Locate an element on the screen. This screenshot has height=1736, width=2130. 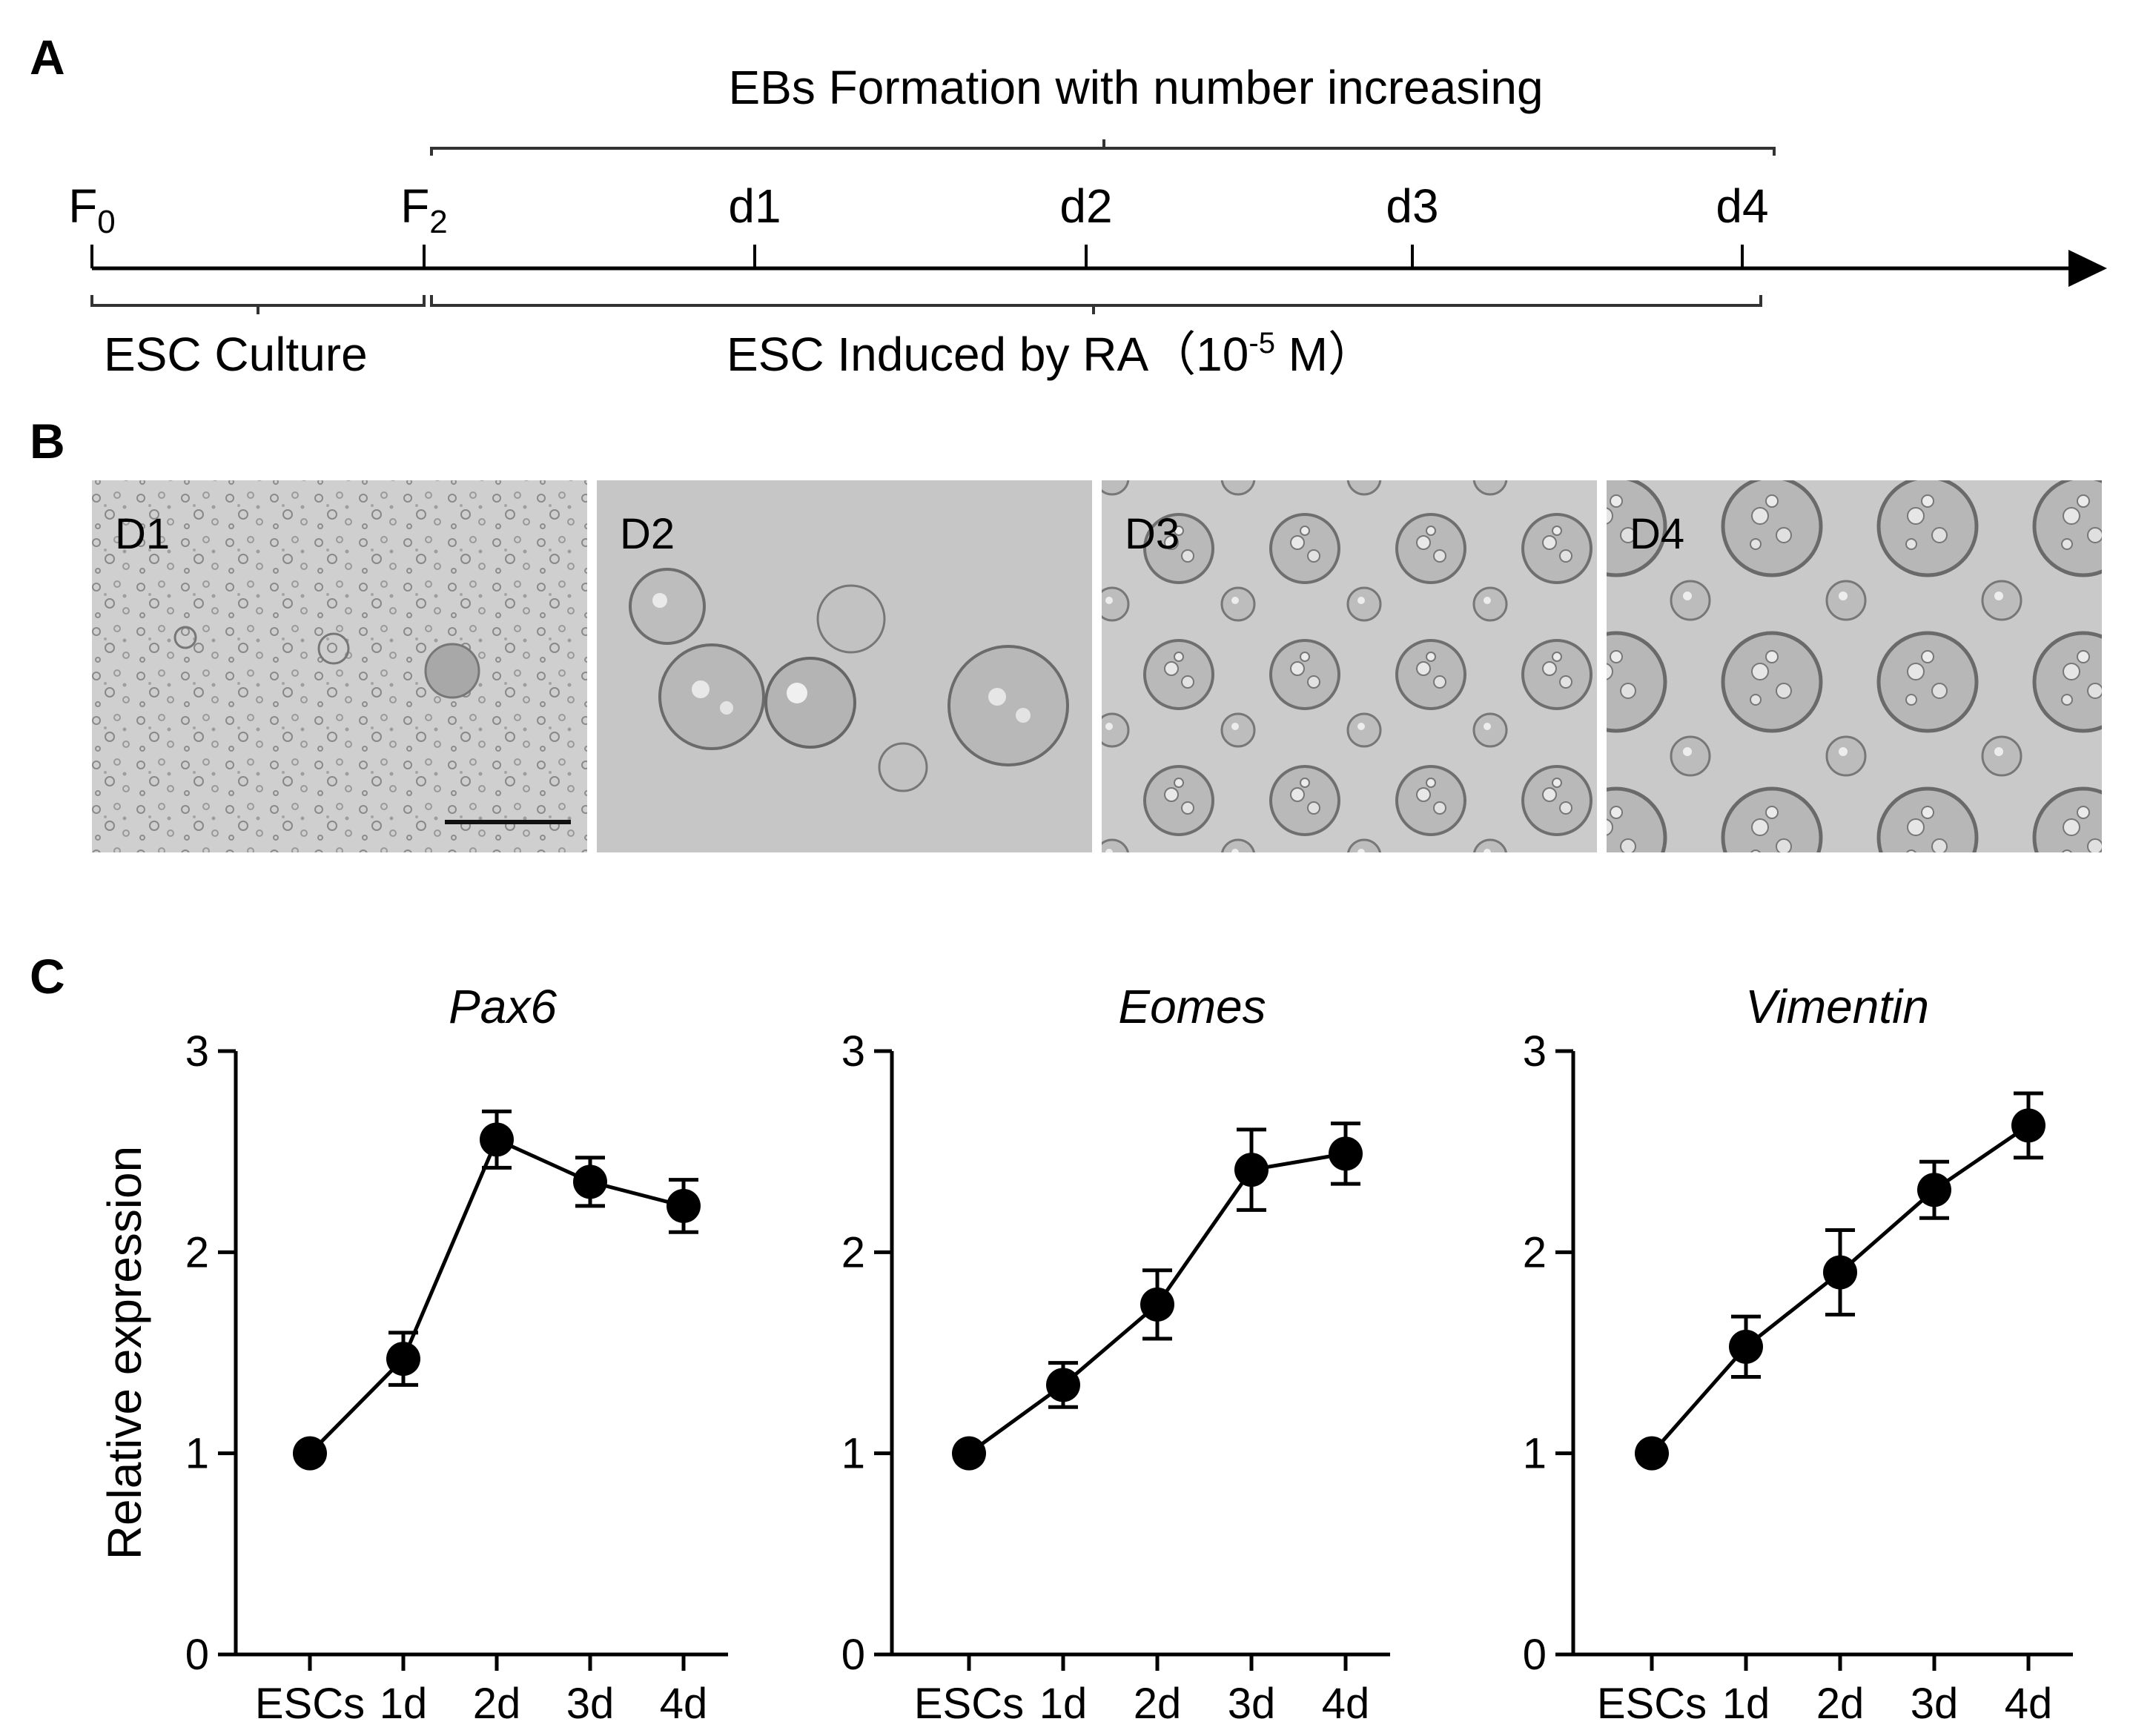
timeline-point-label: d1 is located at coordinates (754, 206).